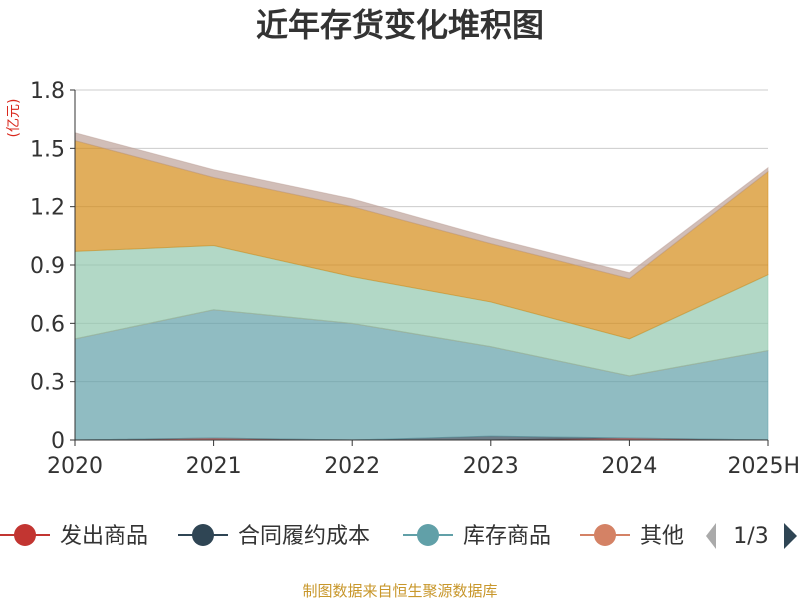 The image size is (800, 600). What do you see at coordinates (662, 536) in the screenshot?
I see `legend-label: 其他` at bounding box center [662, 536].